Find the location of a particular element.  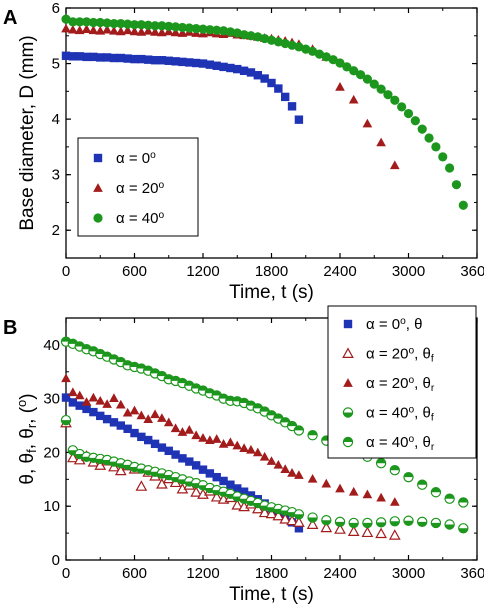

legend-marker-fill is located at coordinates (348, 439).